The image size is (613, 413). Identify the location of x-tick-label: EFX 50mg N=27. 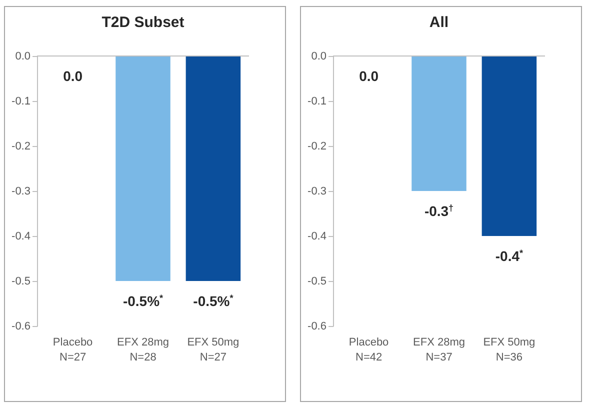
(213, 350).